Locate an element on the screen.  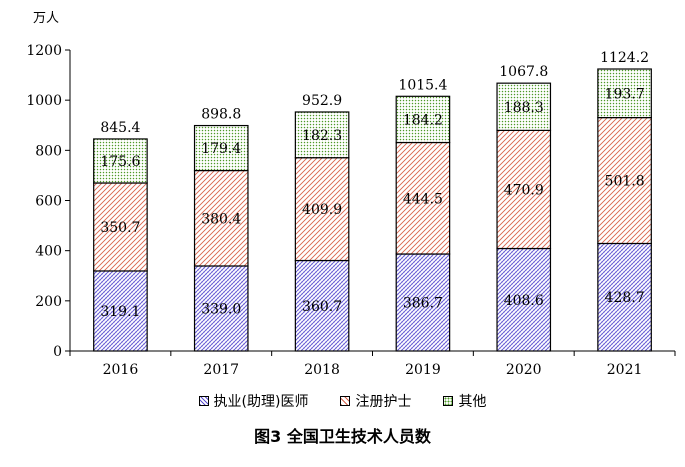
data-label-2018-1: 409.9 is located at coordinates (322, 210).